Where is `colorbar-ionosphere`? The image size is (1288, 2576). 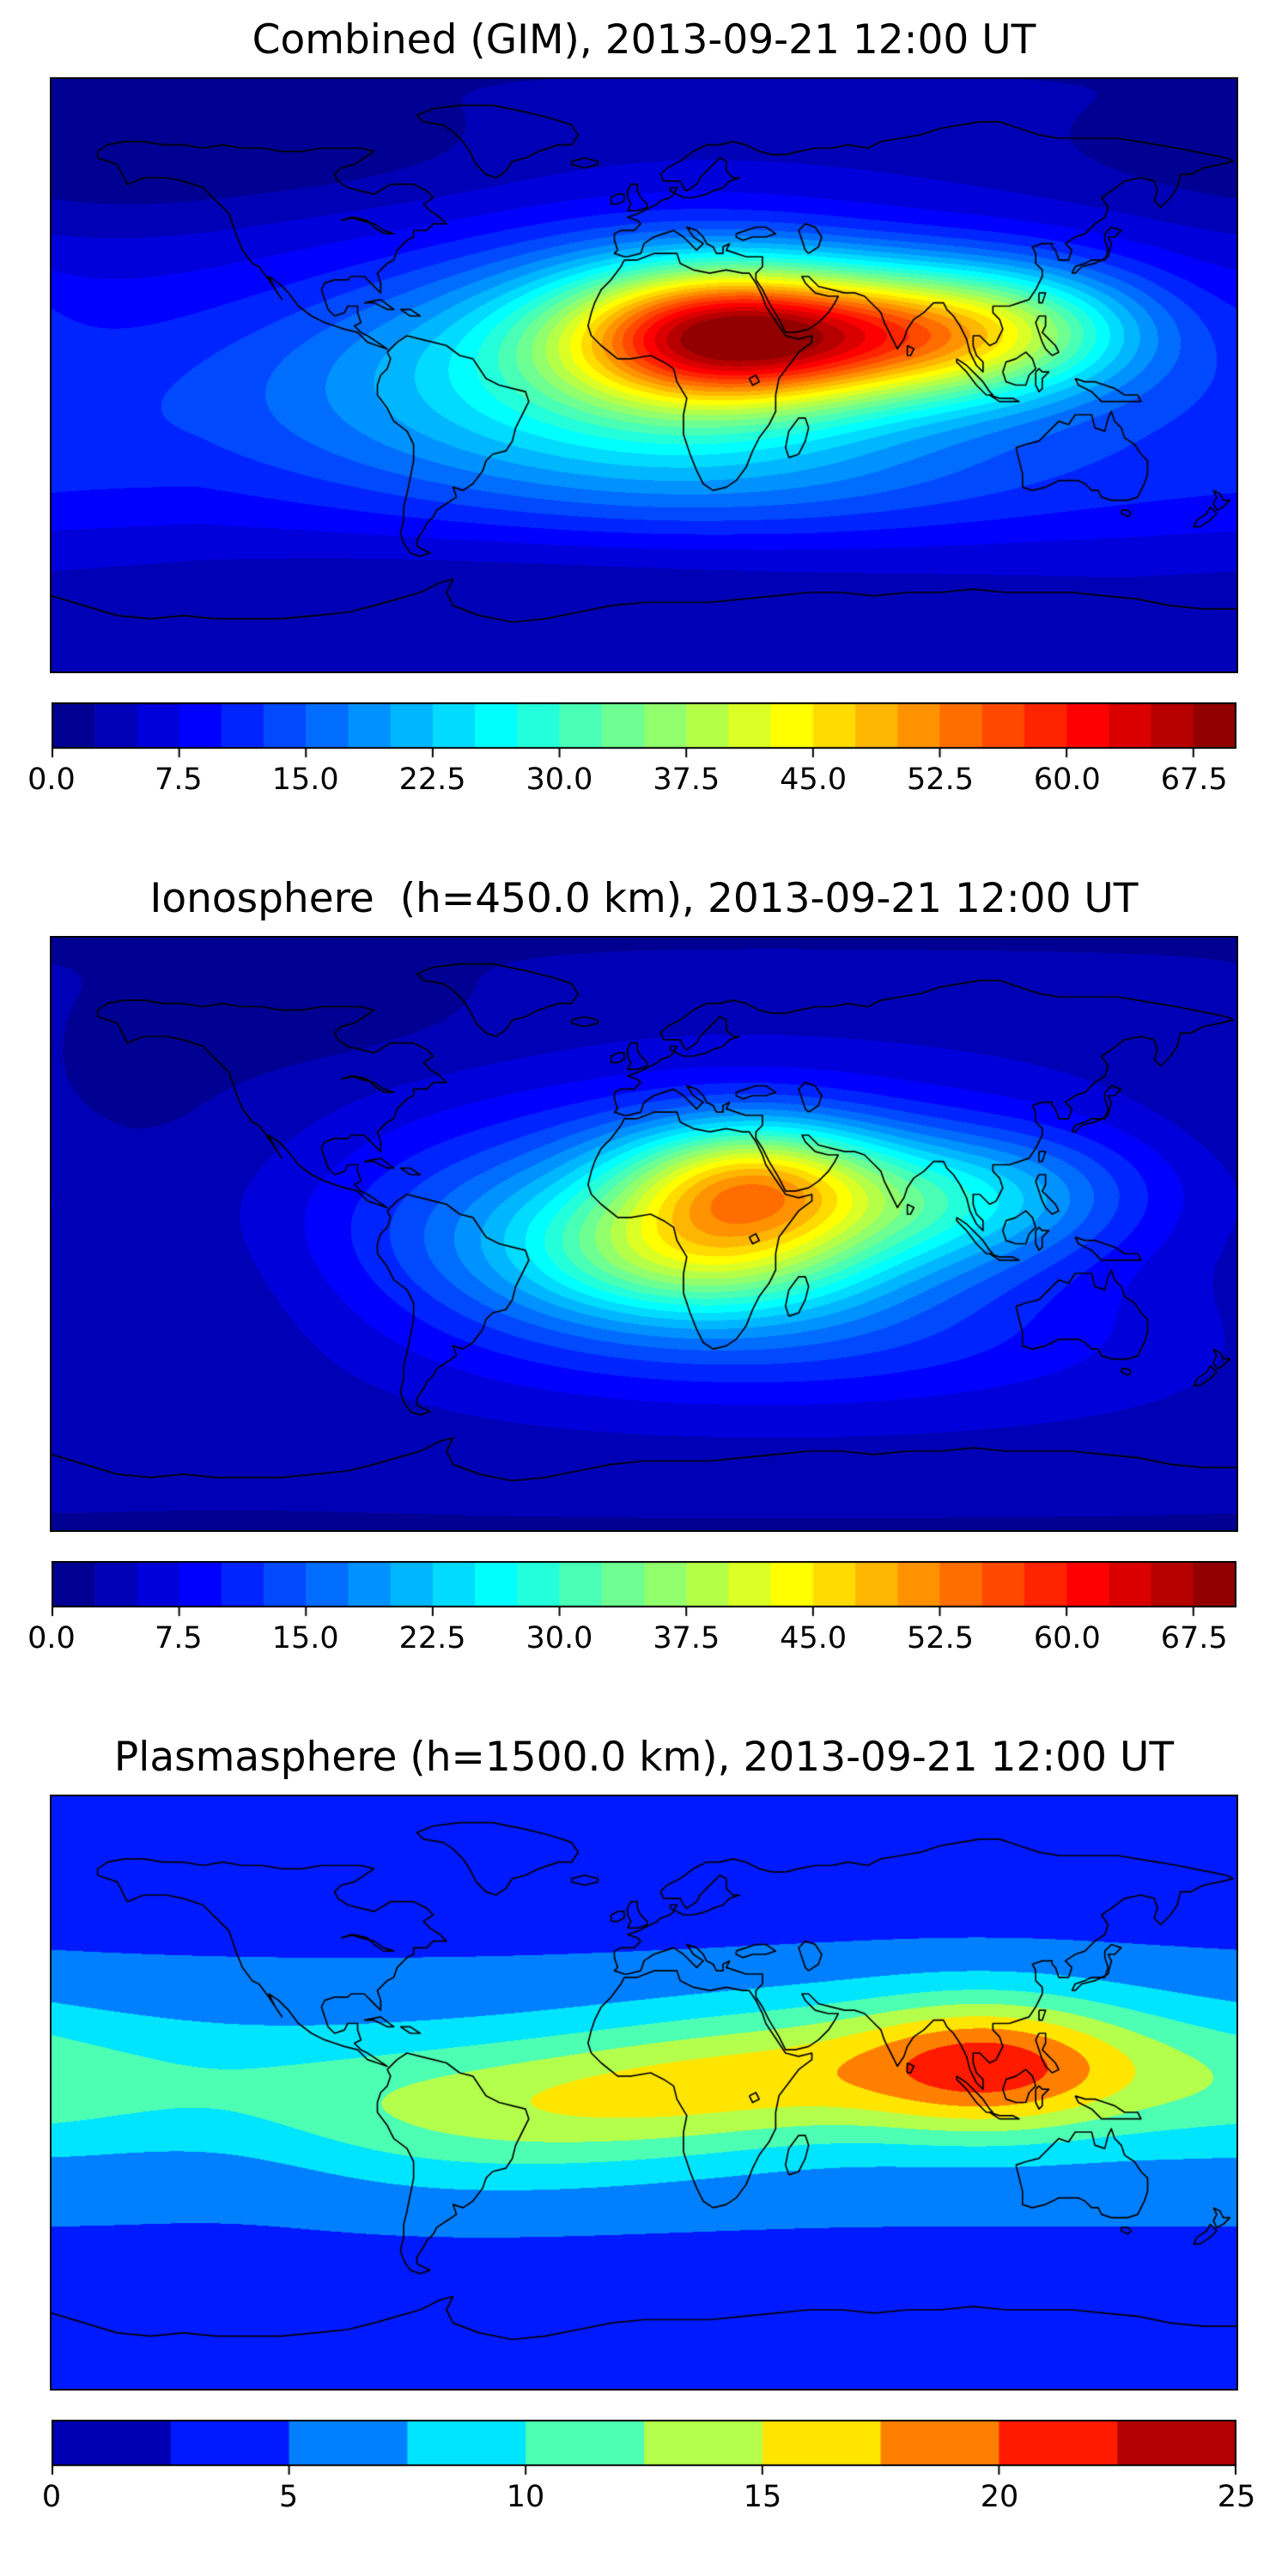 colorbar-ionosphere is located at coordinates (644, 1590).